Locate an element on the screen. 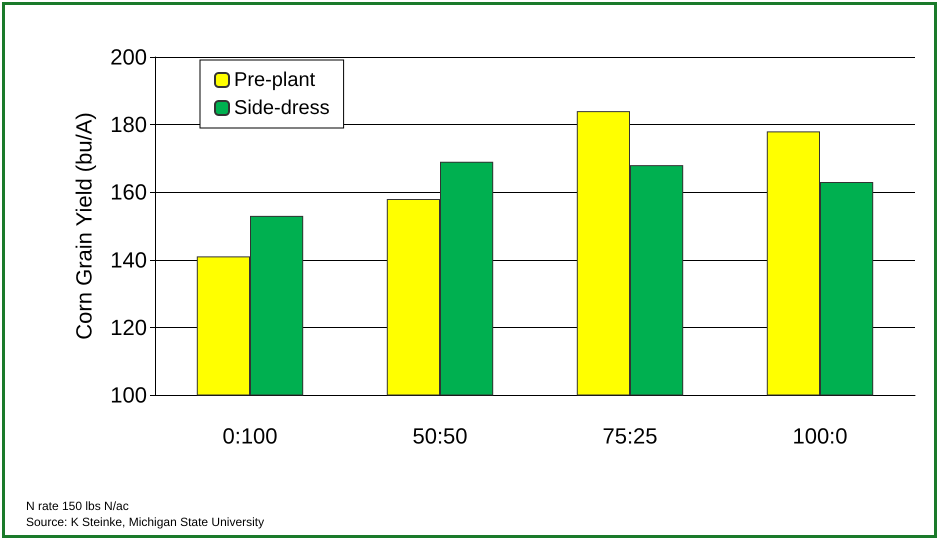 This screenshot has height=544, width=945. x-tick-label: 50:50 is located at coordinates (440, 436).